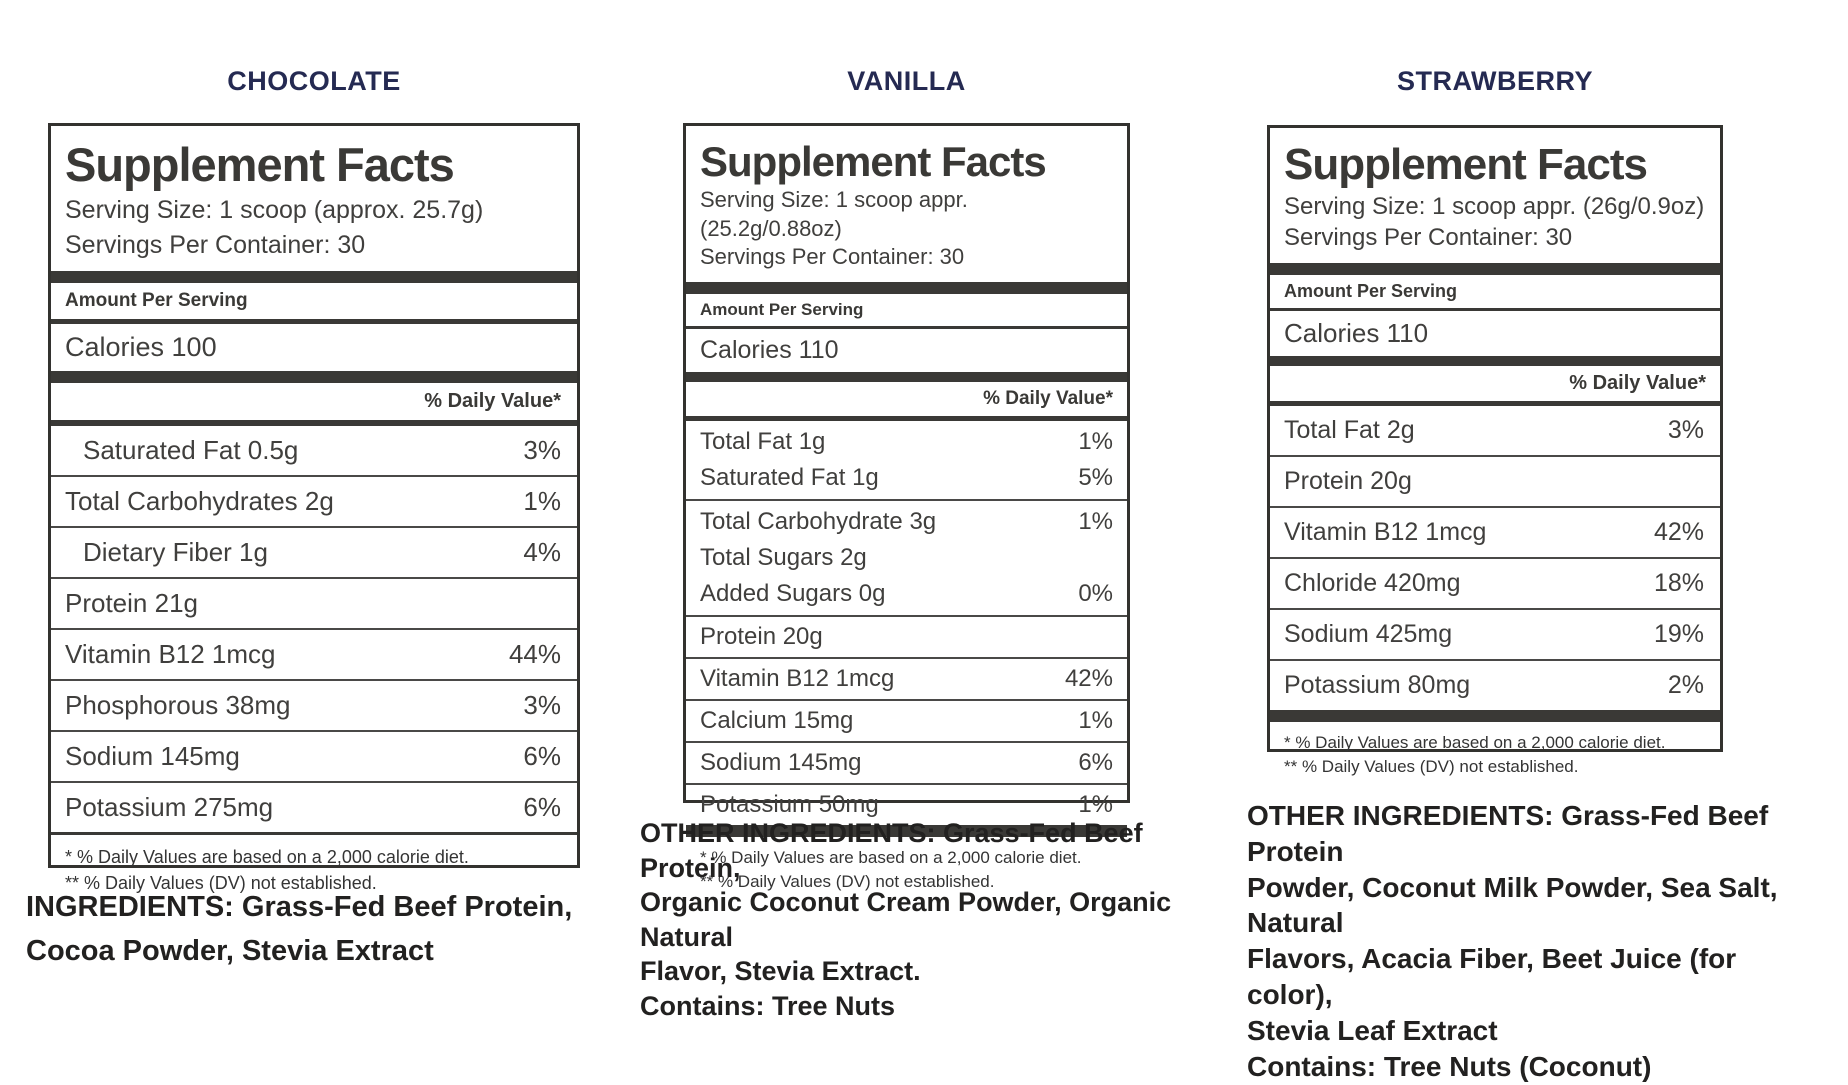  Describe the element at coordinates (793, 594) in the screenshot. I see `nutrient-label: Added Sugars 0g` at that location.